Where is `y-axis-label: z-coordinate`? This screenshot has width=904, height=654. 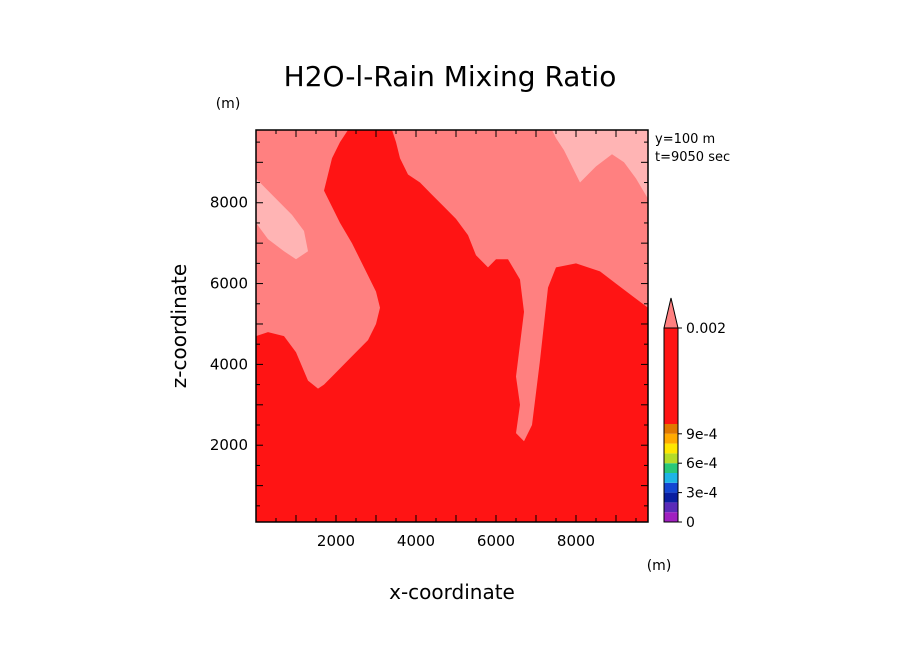 y-axis-label: z-coordinate is located at coordinates (179, 326).